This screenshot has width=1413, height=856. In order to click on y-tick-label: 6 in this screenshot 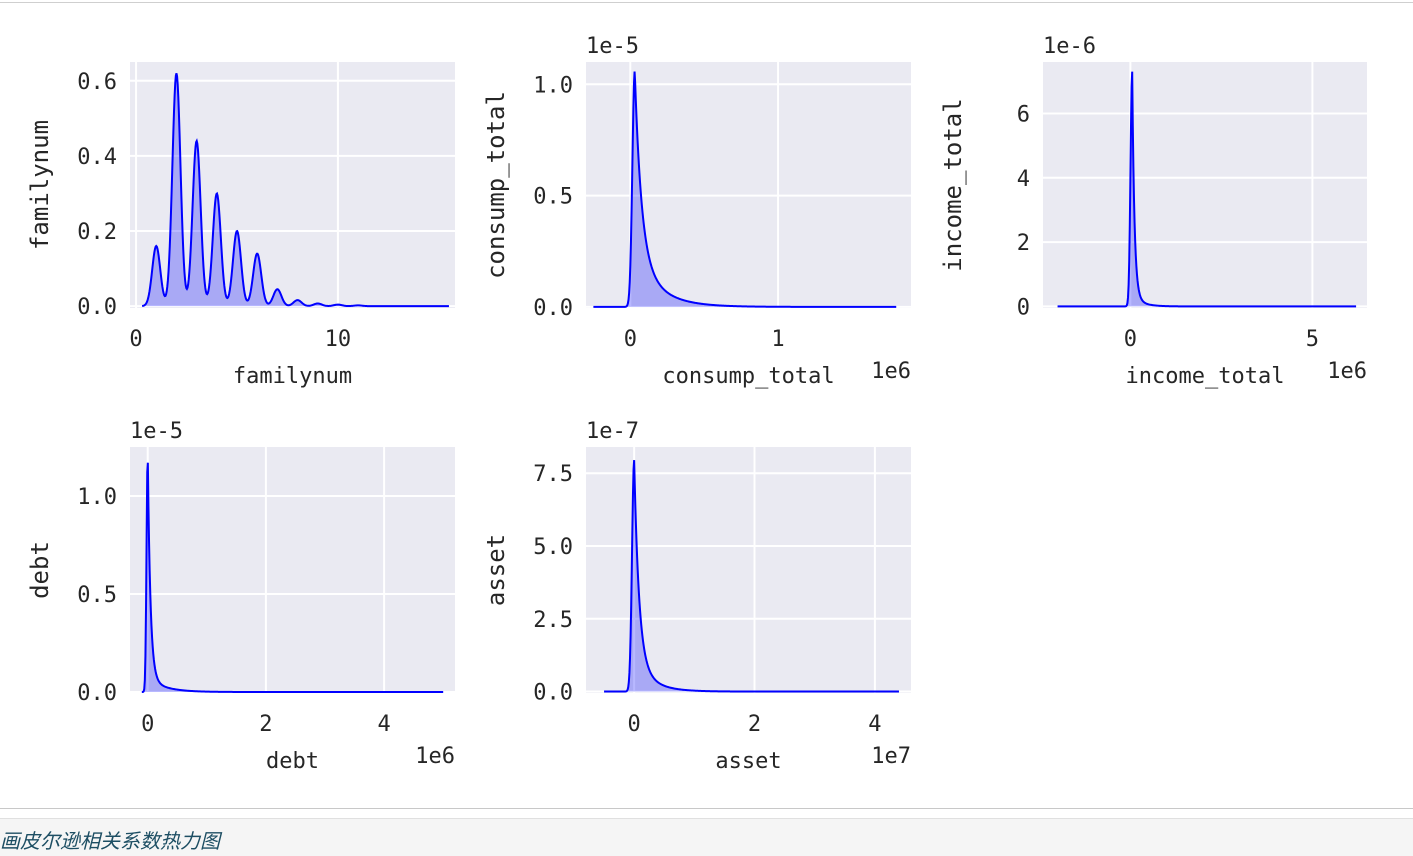, I will do `click(1023, 114)`.